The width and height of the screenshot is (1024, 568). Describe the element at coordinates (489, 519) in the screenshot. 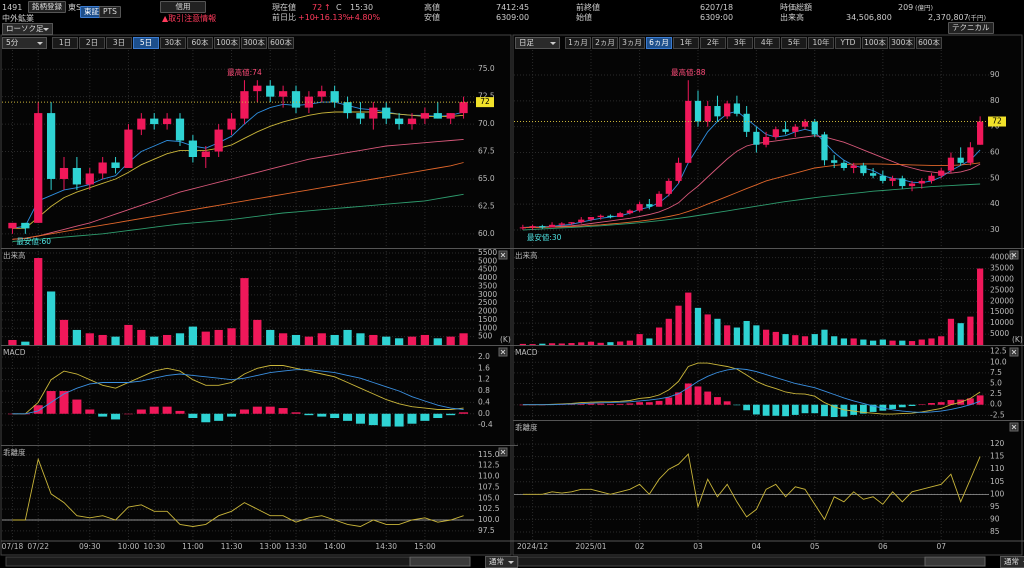

I see `y-tick-label: 100.0` at that location.